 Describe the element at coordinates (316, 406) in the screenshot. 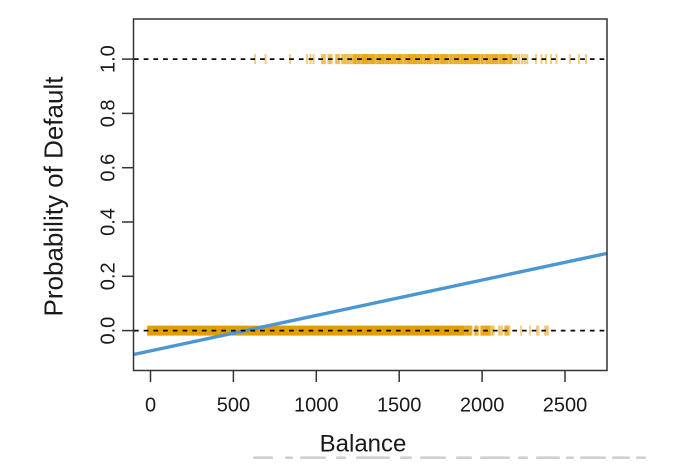

I see `svg-text: 1000` at that location.